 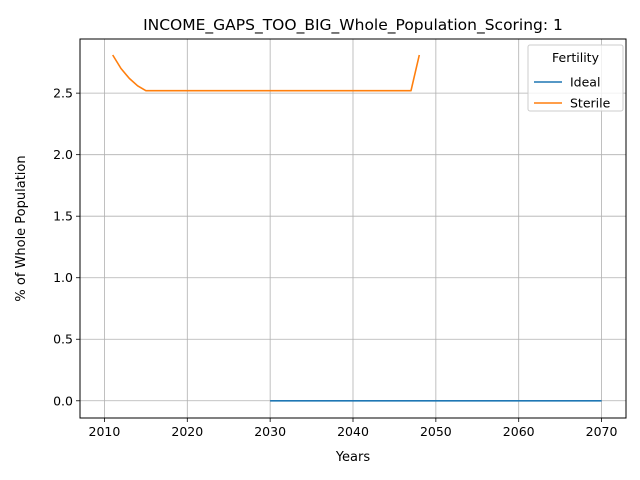 What do you see at coordinates (585, 82) in the screenshot?
I see `legend-label-ideal: Ideal` at bounding box center [585, 82].